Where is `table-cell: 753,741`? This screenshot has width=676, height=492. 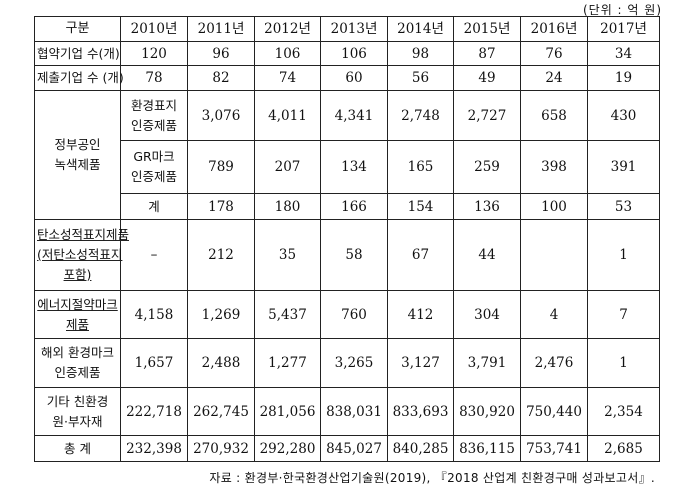
table-cell: 753,741 is located at coordinates (554, 448).